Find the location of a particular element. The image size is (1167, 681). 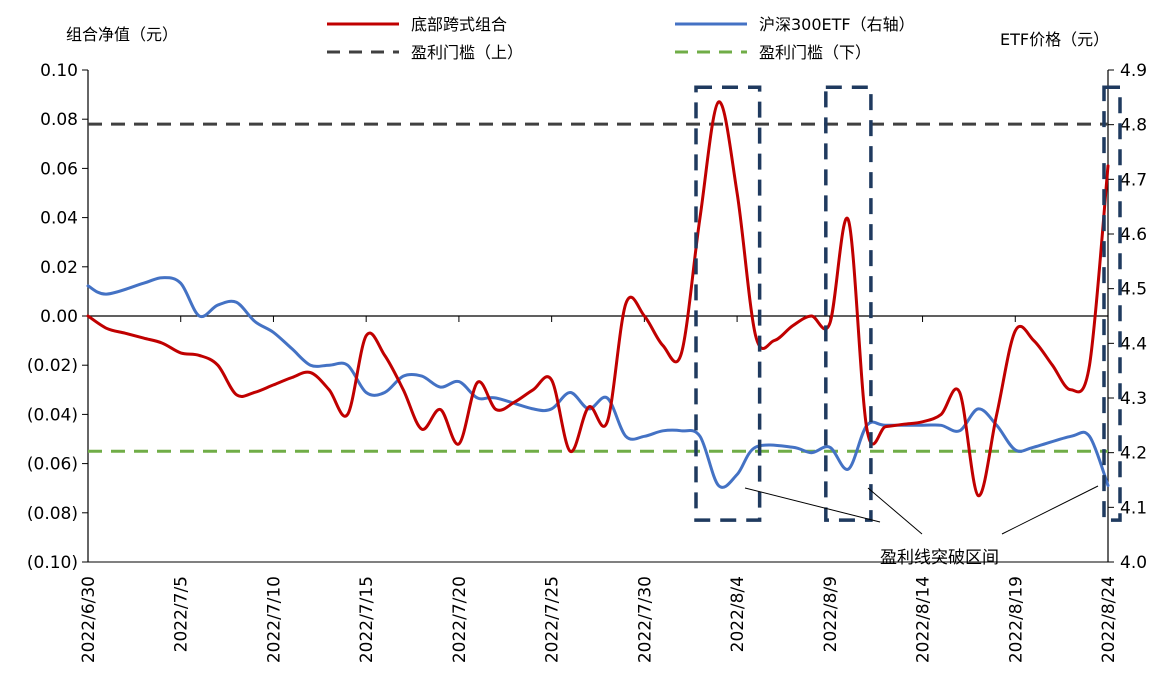

right-tick-label: 4.2 is located at coordinates (1133, 454).